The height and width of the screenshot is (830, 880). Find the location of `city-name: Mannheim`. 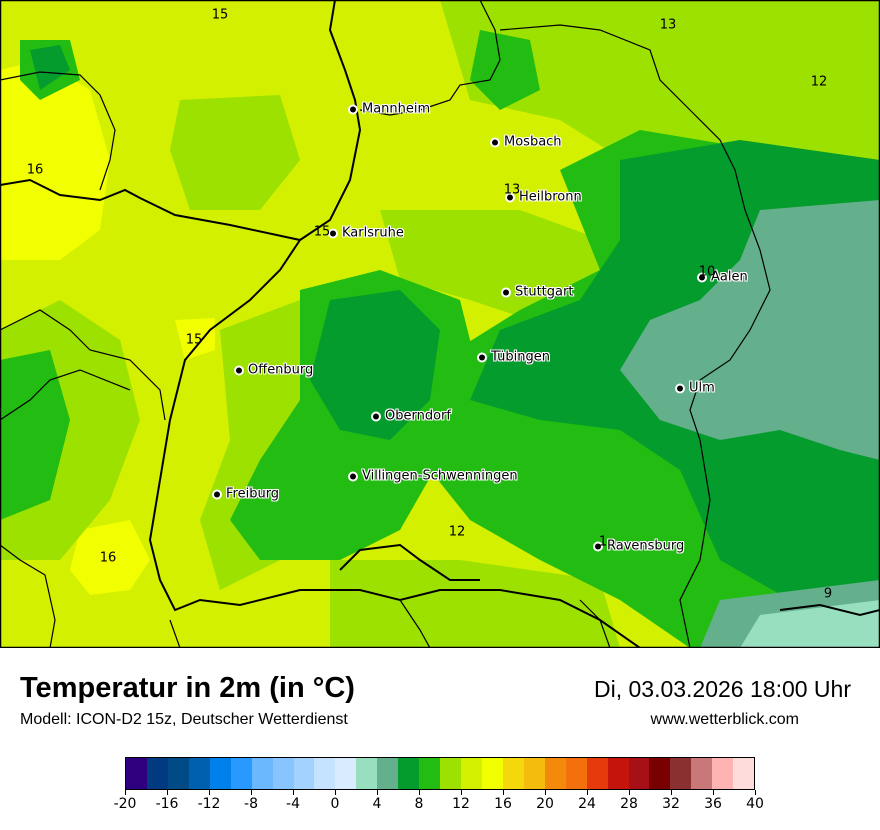

city-name: Mannheim is located at coordinates (396, 109).